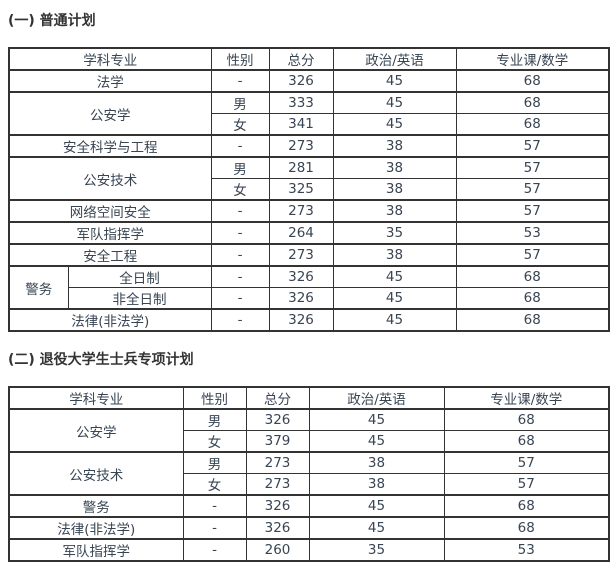 The height and width of the screenshot is (575, 616). I want to click on cell-major: 警务, so click(96, 506).